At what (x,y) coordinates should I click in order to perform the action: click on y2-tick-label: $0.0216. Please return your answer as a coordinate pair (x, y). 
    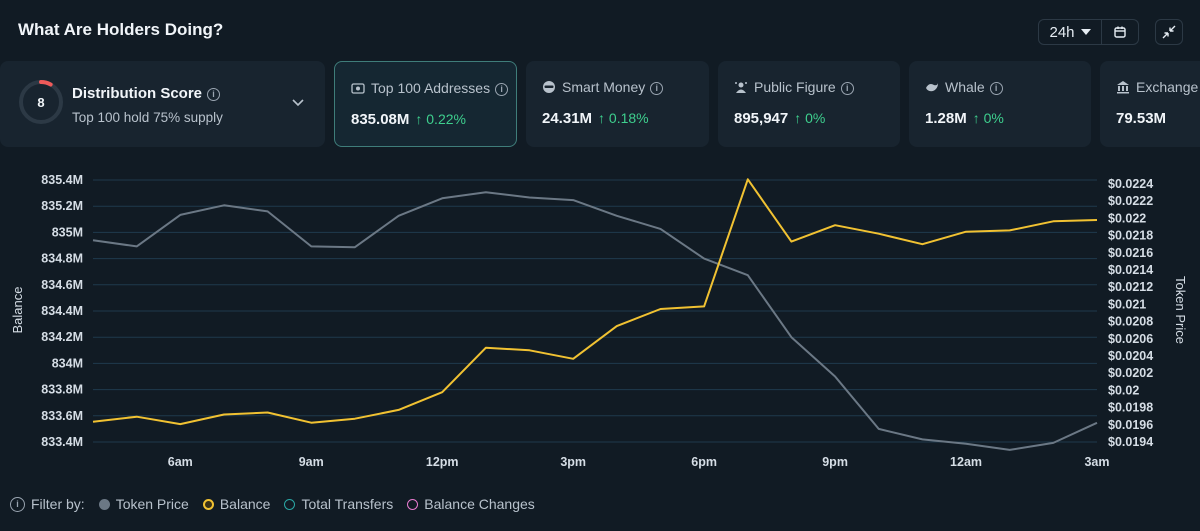
    Looking at the image, I should click on (1130, 253).